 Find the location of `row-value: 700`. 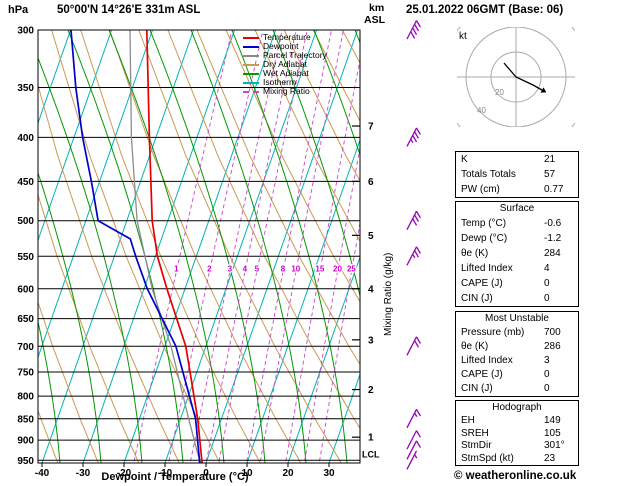

row-value: 700 is located at coordinates (552, 332).